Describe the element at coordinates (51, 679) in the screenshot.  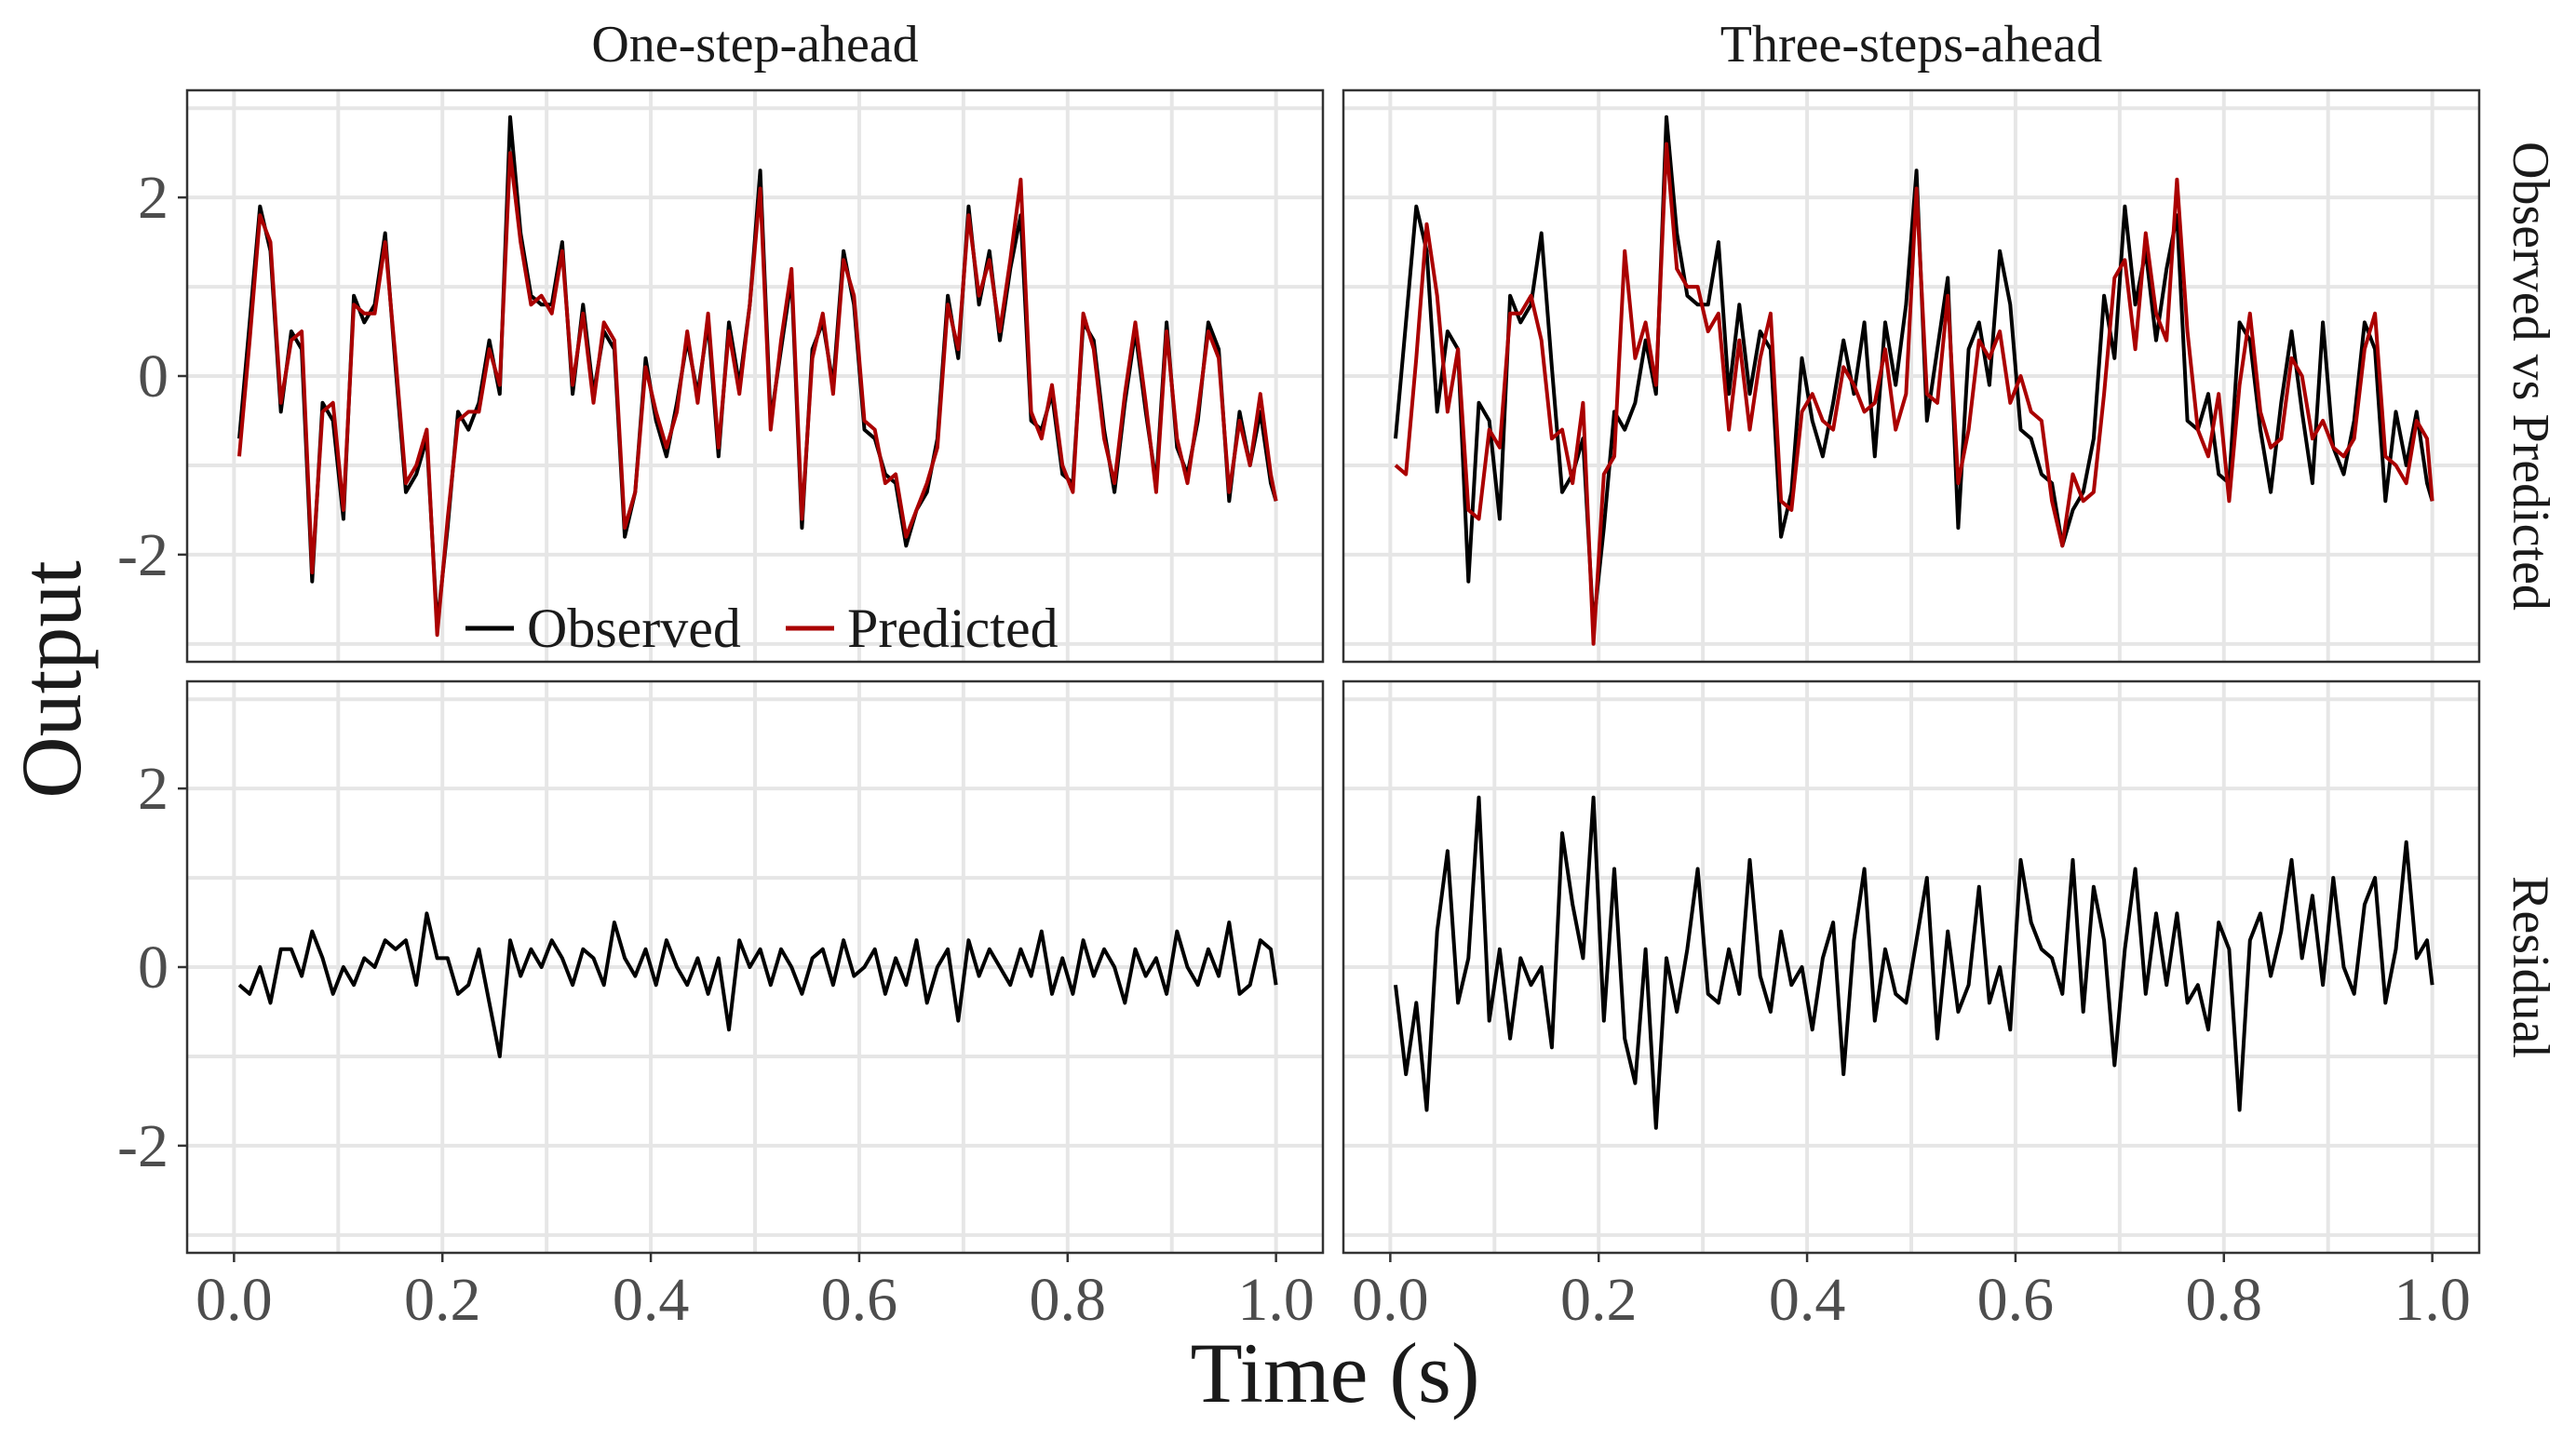
I see `y-axis-title: Output` at that location.